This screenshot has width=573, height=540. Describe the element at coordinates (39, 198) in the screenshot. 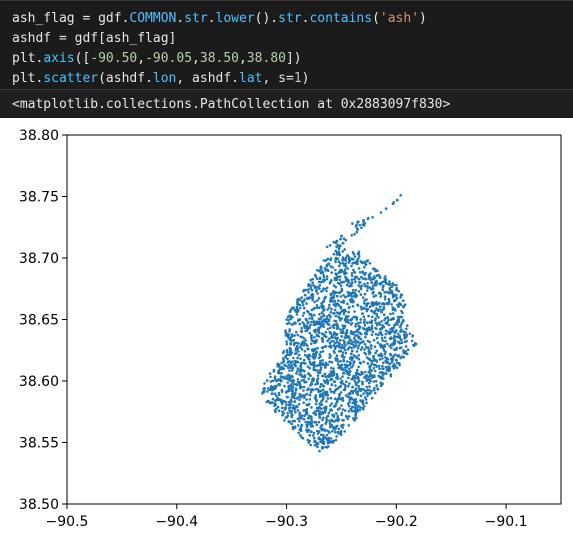

I see `y-tick-label: 38.75` at that location.